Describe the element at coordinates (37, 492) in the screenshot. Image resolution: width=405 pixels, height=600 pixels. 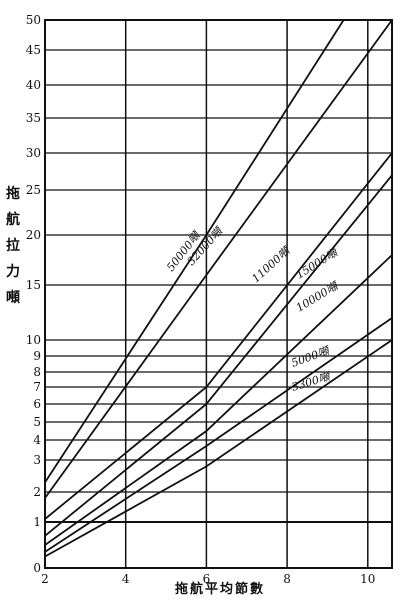
I see `y-tick-label: 2` at that location.